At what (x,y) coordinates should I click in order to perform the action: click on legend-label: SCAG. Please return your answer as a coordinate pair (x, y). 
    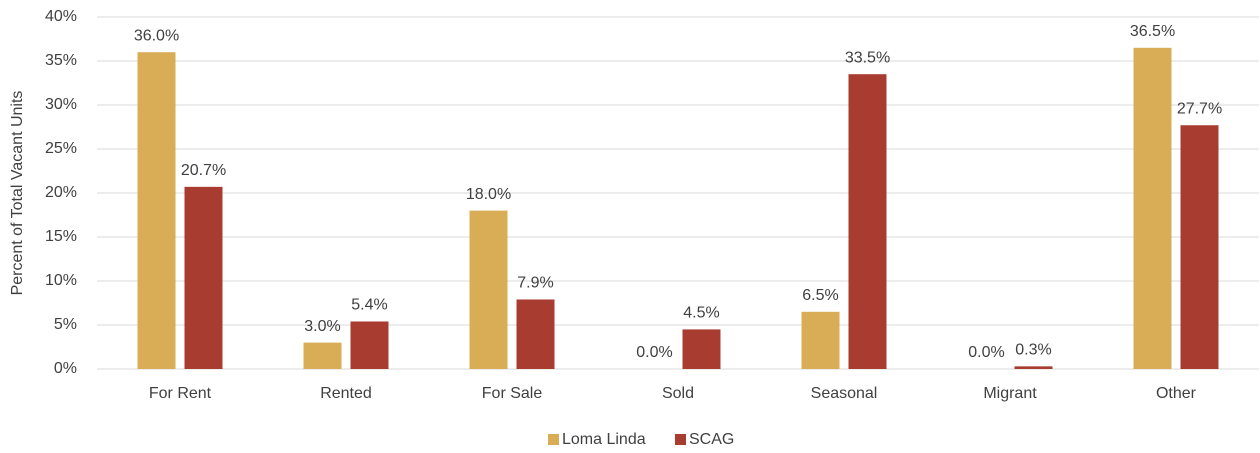
    Looking at the image, I should click on (711, 439).